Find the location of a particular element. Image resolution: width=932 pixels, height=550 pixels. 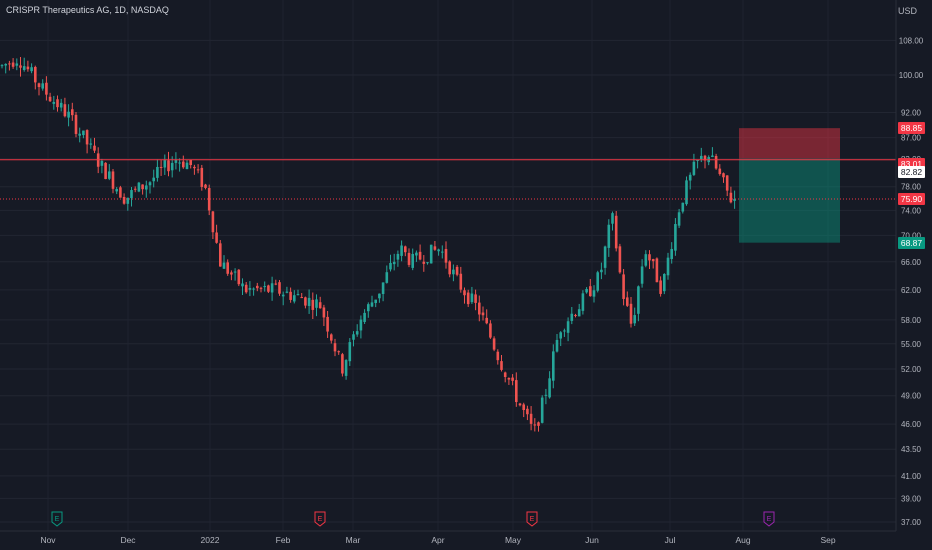

time-axis-label: Feb is located at coordinates (283, 540).